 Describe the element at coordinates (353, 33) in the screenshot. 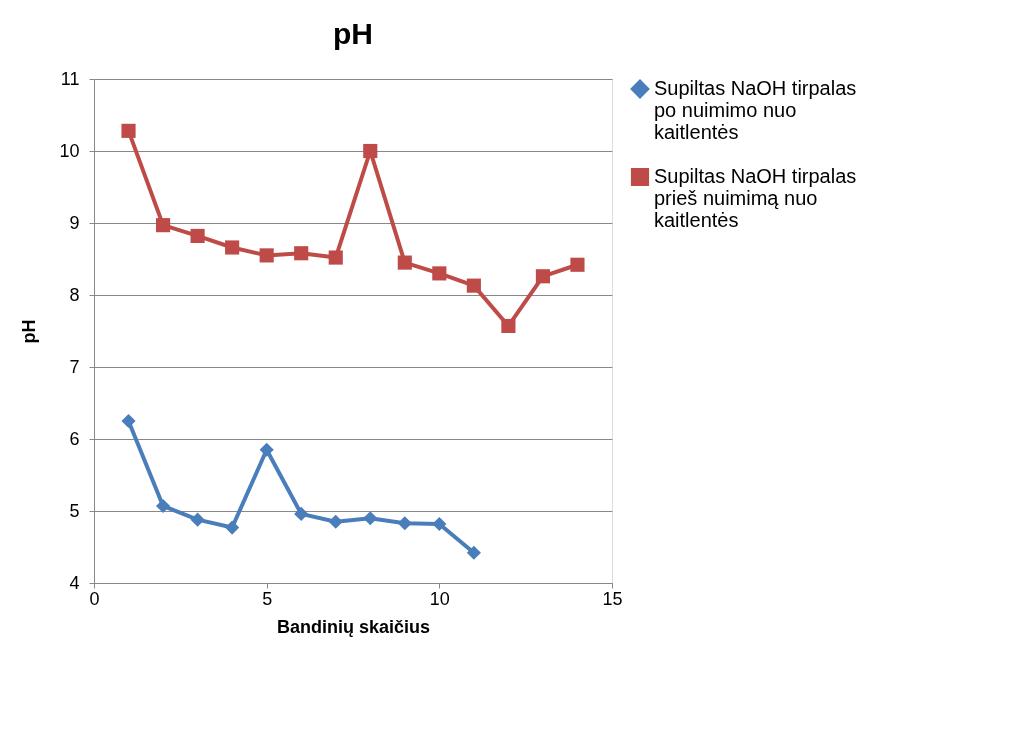

I see `chart-title: pH` at that location.